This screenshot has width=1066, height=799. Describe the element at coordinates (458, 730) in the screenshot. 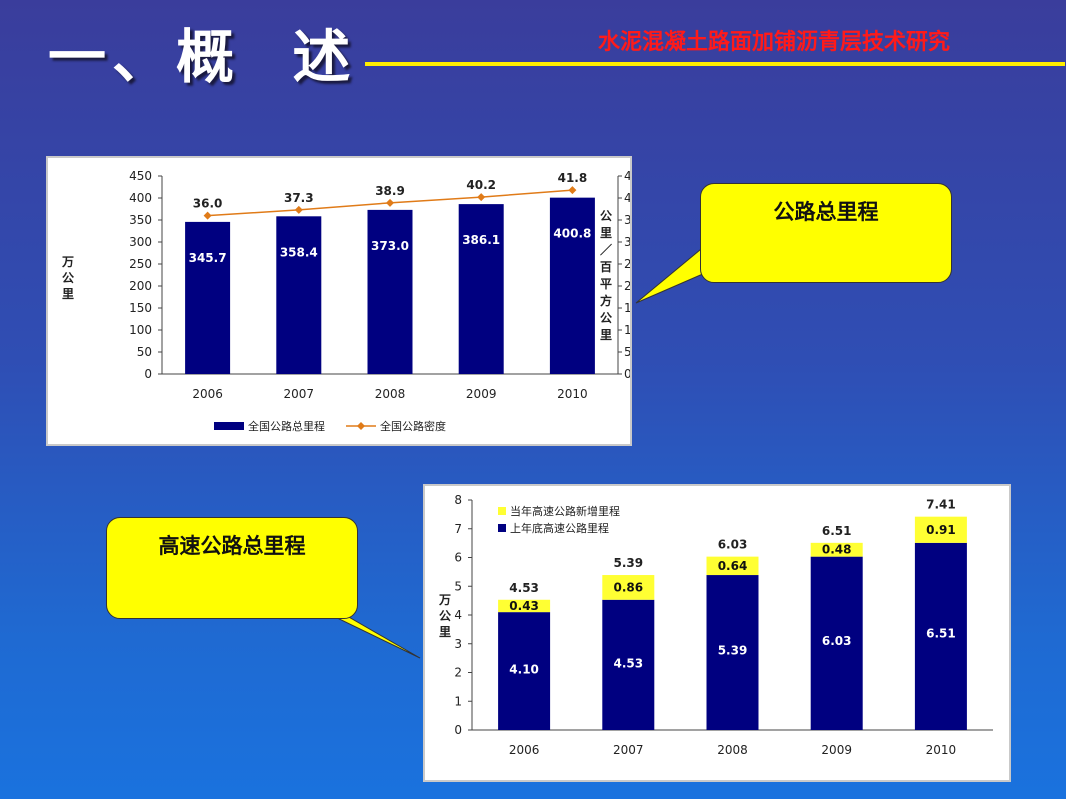

I see `y-tick-label: 0` at that location.